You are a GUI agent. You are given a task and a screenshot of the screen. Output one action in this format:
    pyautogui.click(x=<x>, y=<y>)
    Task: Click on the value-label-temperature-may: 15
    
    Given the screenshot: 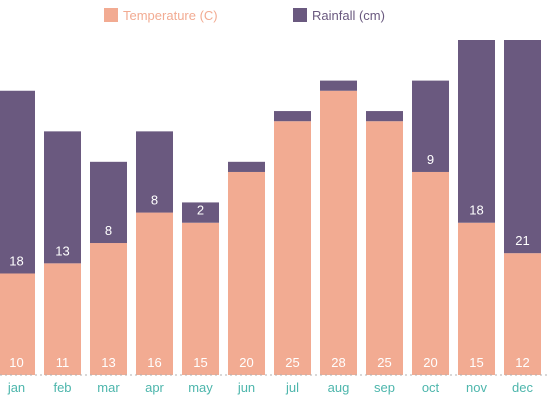 What is the action you would take?
    pyautogui.click(x=200, y=362)
    